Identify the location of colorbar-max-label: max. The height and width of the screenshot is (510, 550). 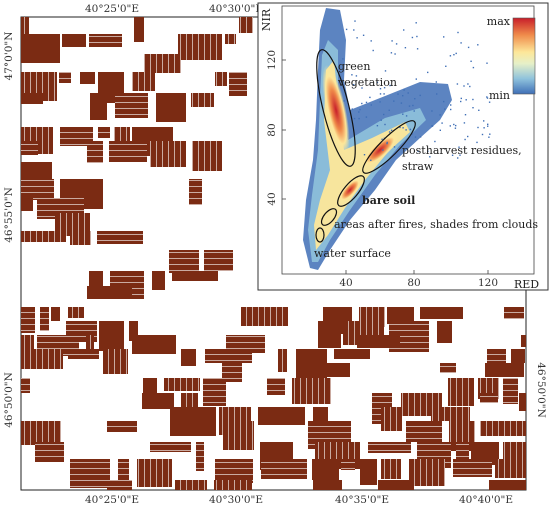
(499, 21).